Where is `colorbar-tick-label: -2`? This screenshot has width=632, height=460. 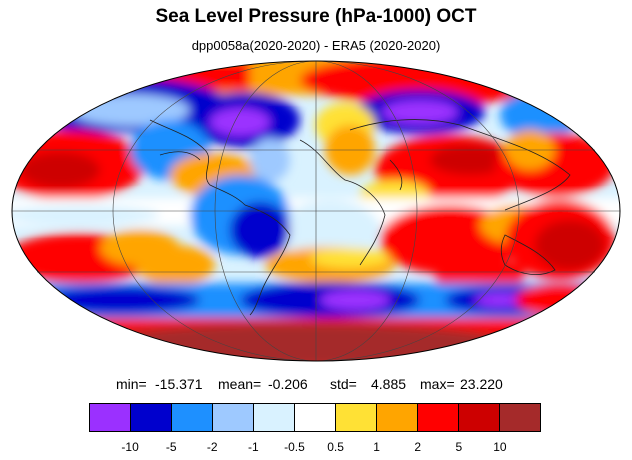
colorbar-tick-label: -2 is located at coordinates (212, 447).